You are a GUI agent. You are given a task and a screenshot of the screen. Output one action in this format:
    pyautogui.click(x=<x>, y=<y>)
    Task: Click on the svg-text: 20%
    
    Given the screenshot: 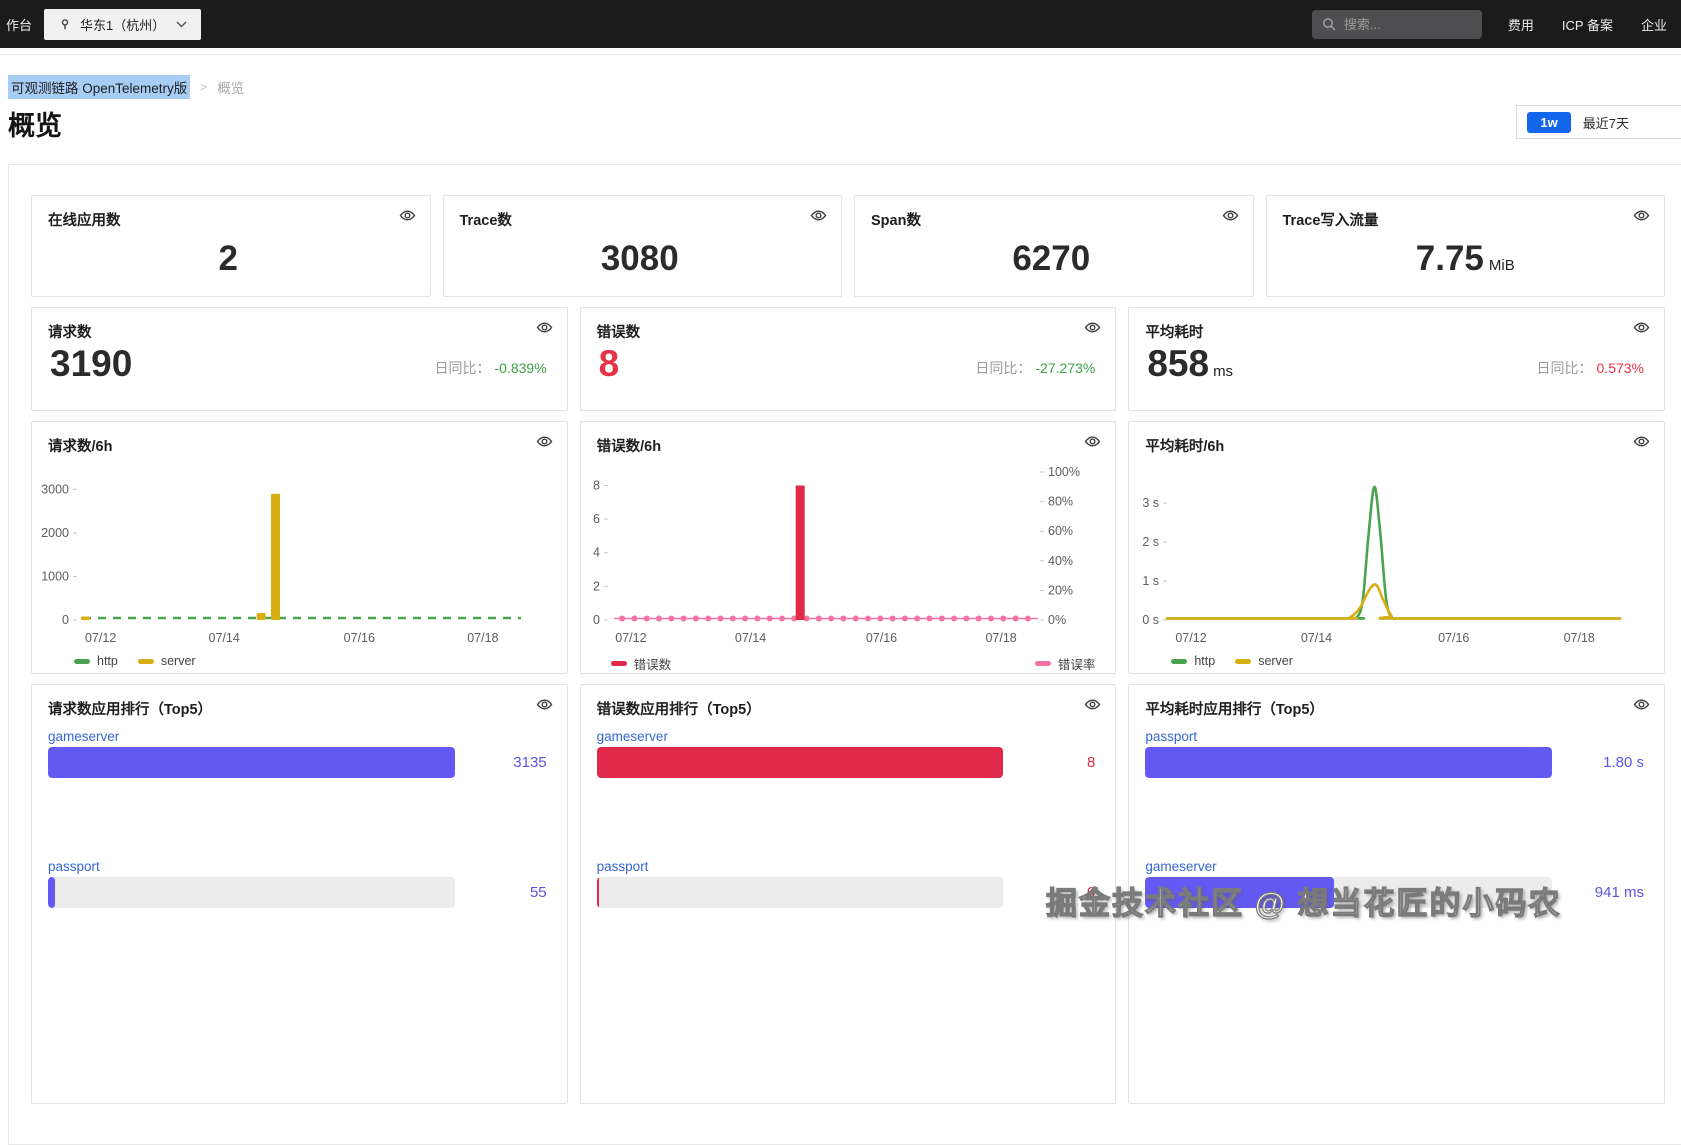 What is the action you would take?
    pyautogui.click(x=1060, y=590)
    